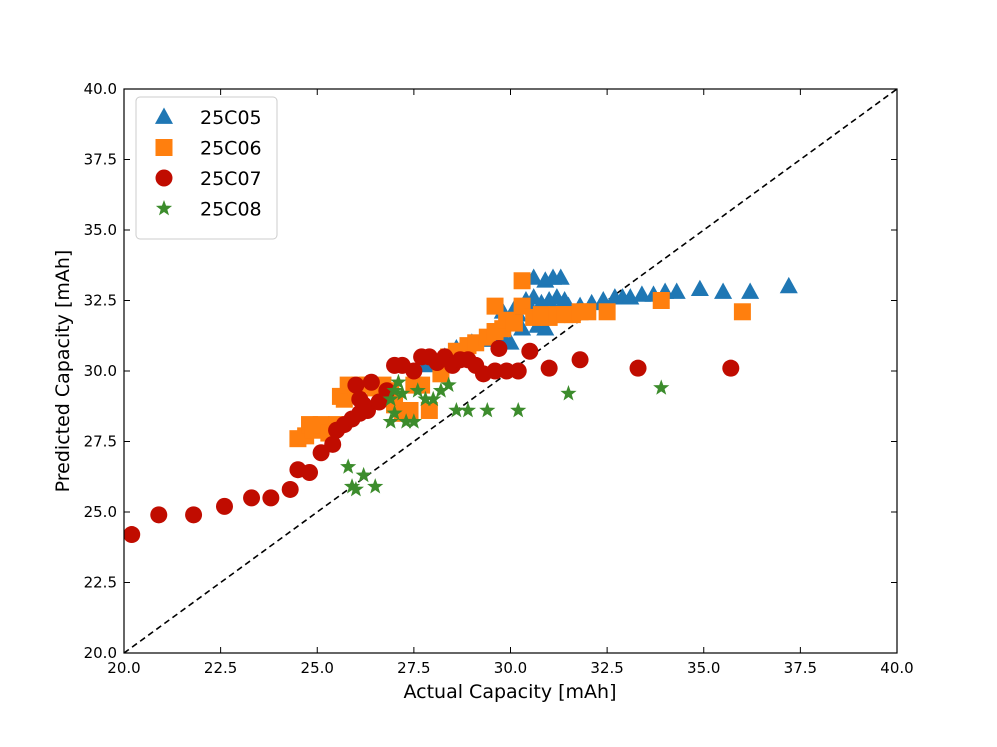  I want to click on legend-label: 25C05, so click(231, 118).